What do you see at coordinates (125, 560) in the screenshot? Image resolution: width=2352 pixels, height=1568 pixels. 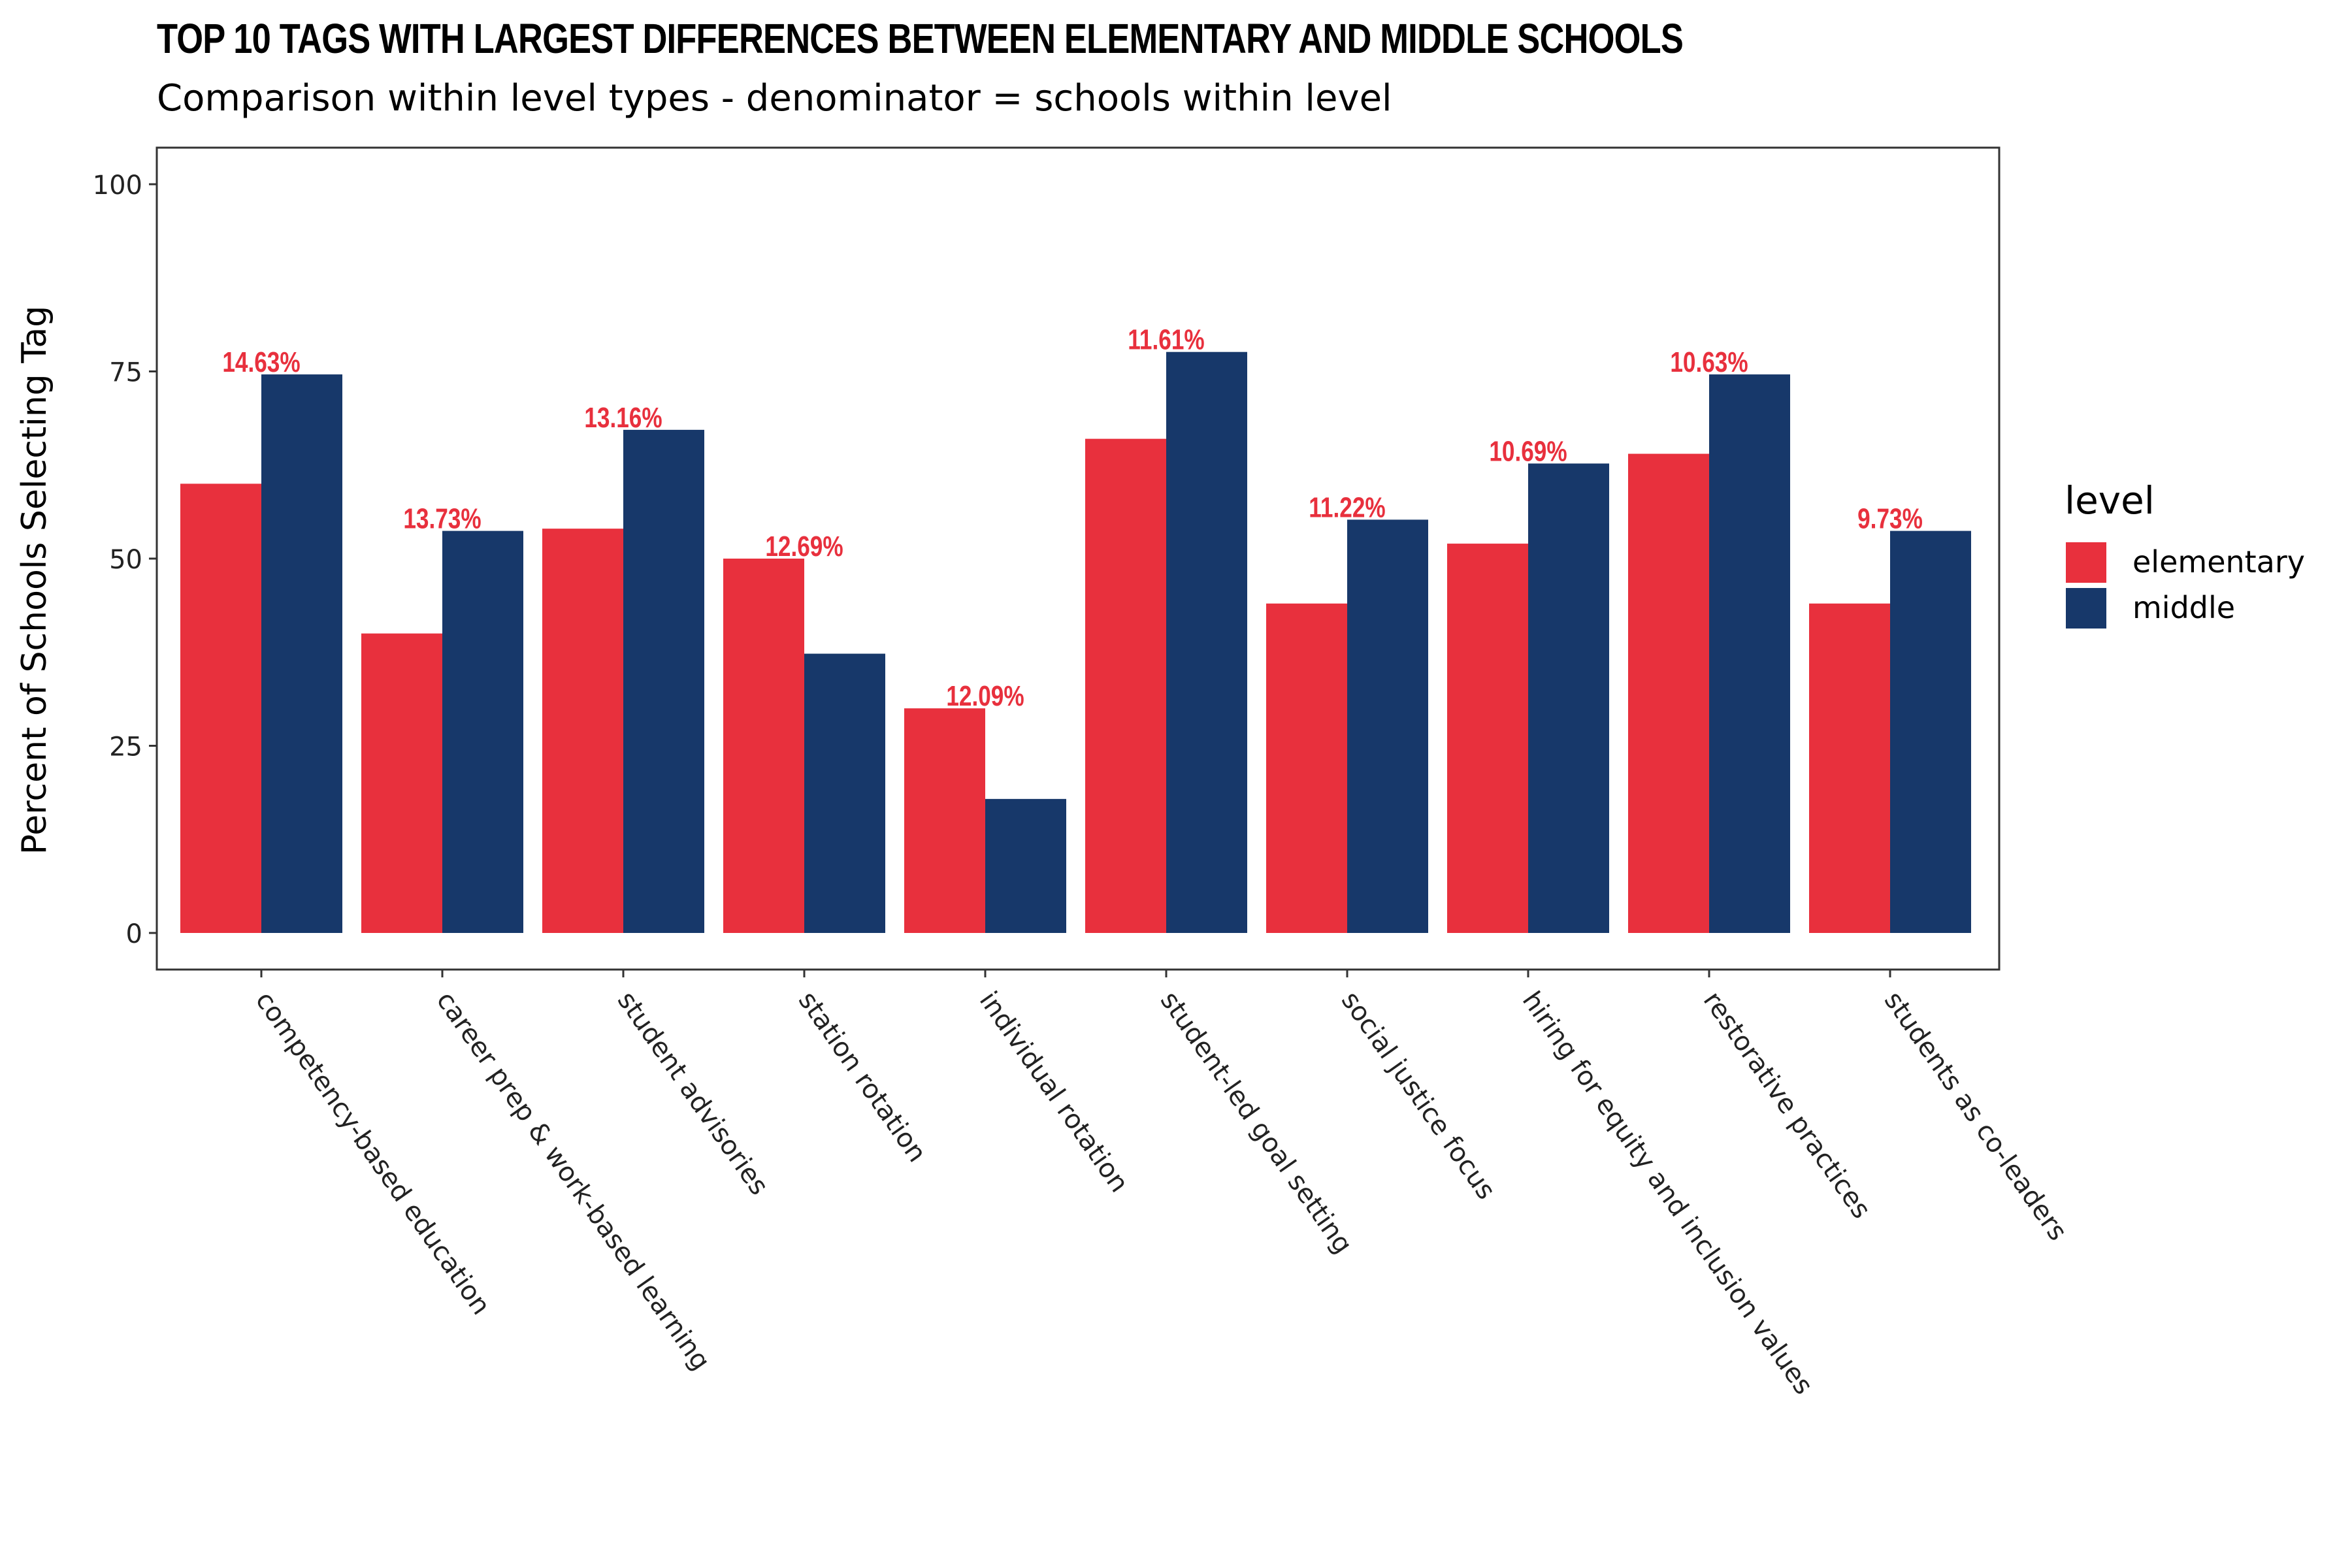 I see `y-tick-label: 50` at bounding box center [125, 560].